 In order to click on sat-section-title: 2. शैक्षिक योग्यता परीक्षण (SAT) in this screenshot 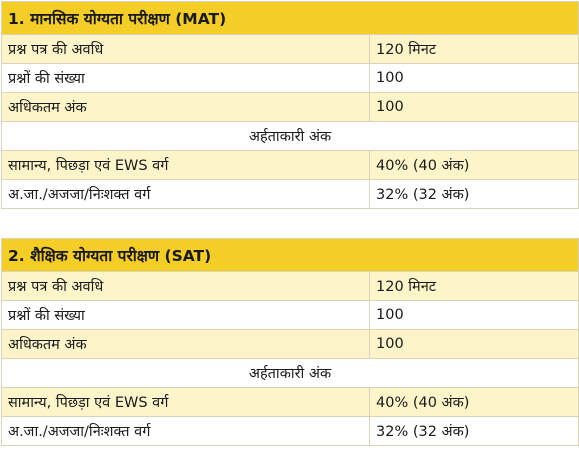, I will do `click(290, 255)`.